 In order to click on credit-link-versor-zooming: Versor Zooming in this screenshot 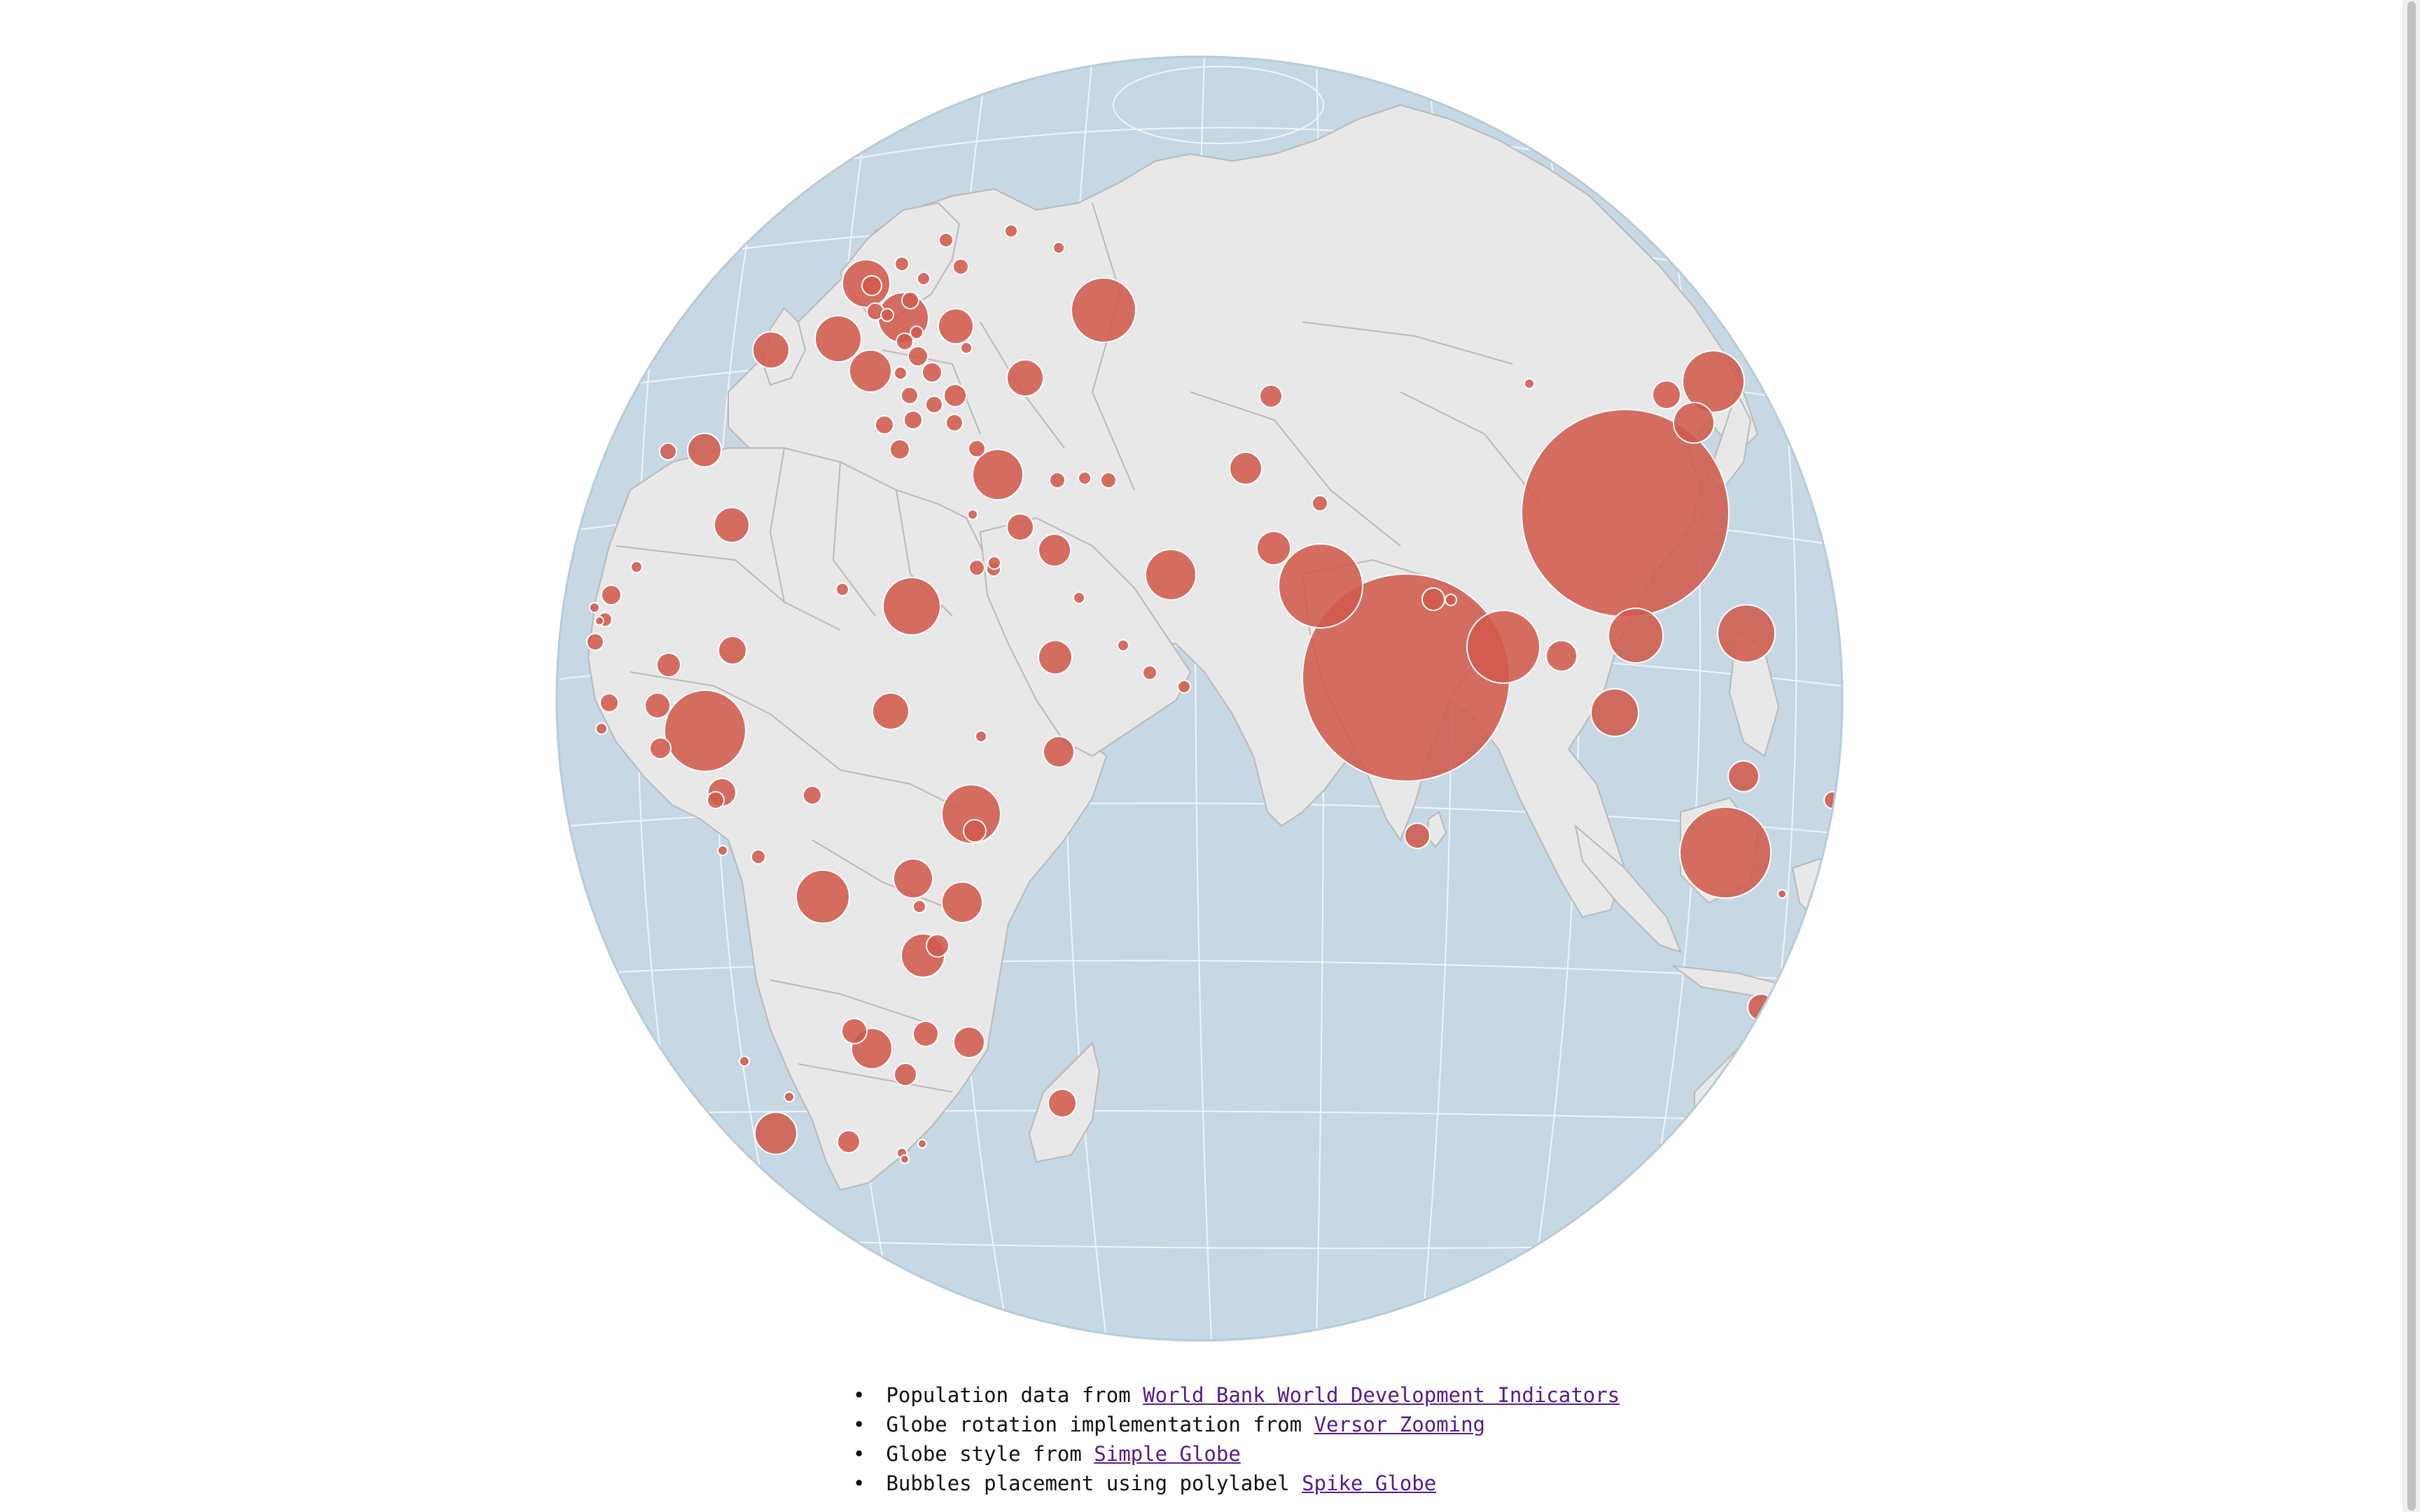, I will do `click(1399, 1424)`.